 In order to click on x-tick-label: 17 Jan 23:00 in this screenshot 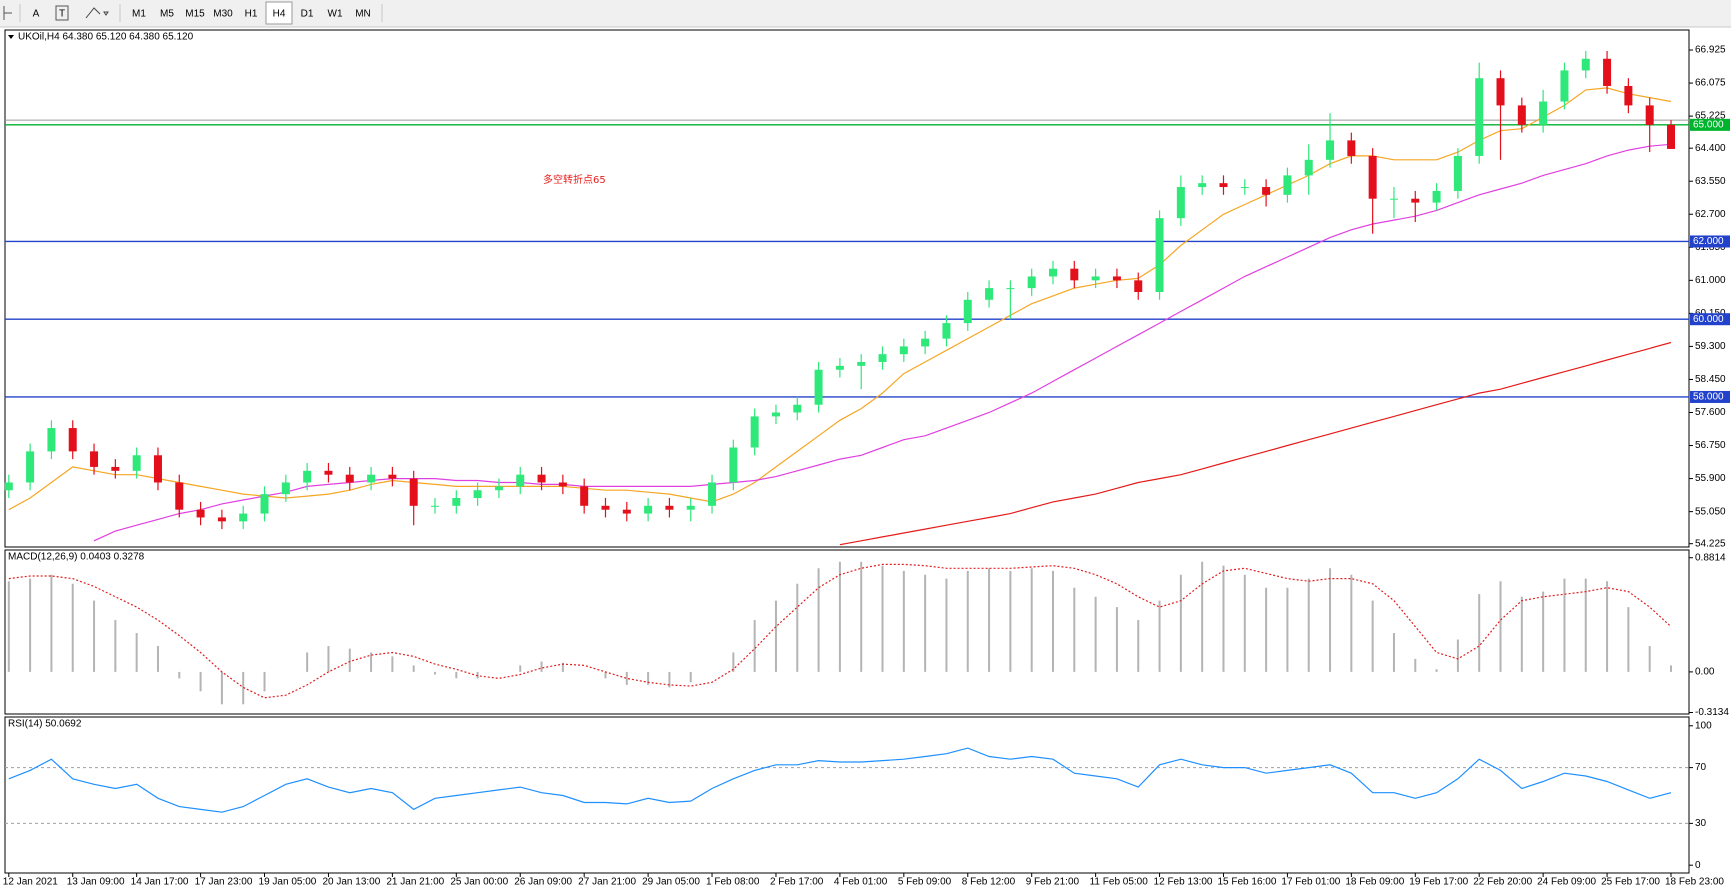, I will do `click(224, 882)`.